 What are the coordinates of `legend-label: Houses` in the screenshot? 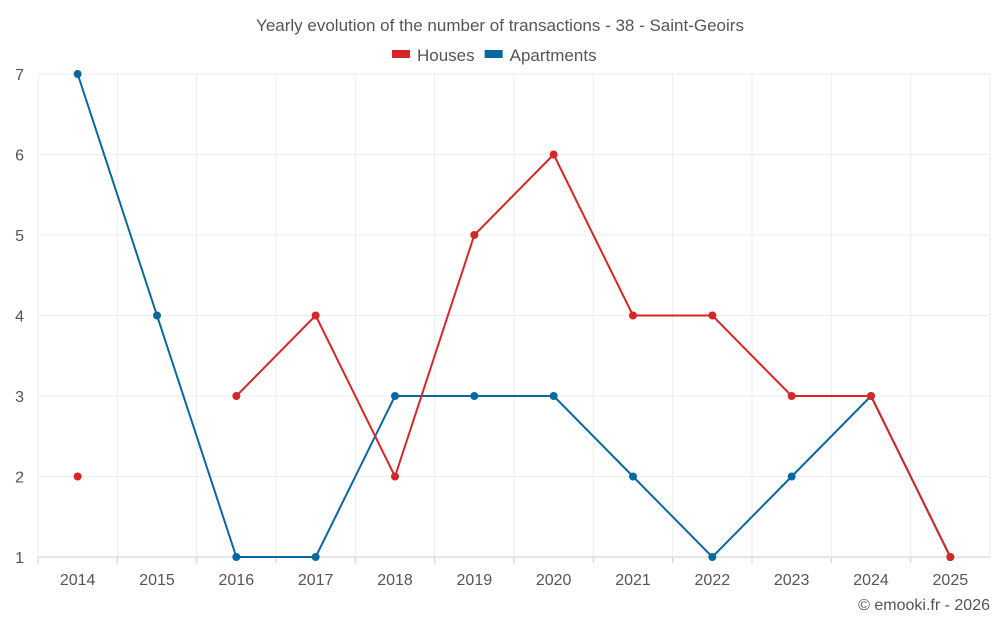 It's located at (446, 55).